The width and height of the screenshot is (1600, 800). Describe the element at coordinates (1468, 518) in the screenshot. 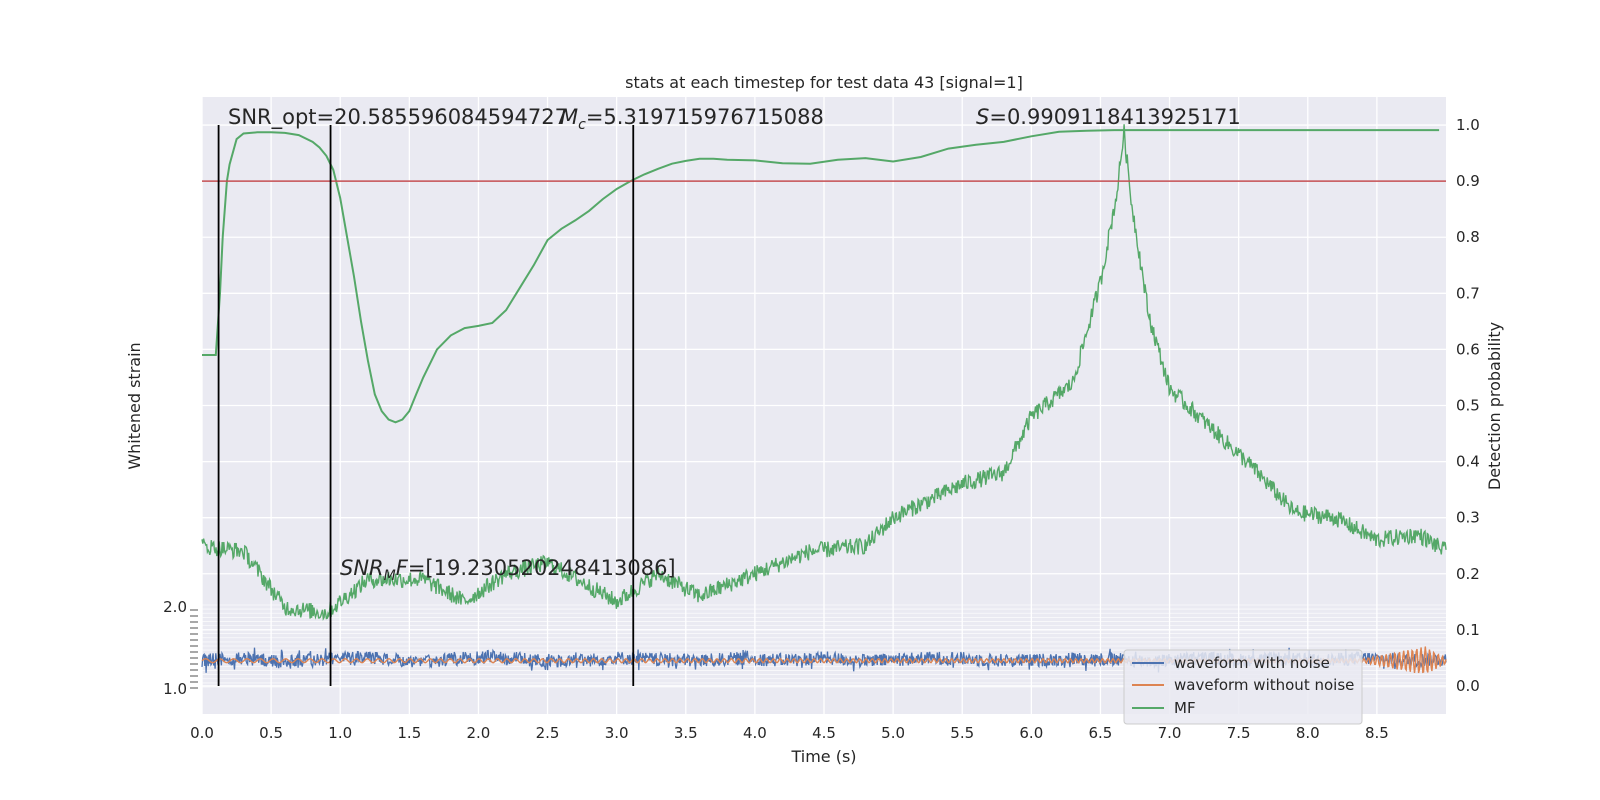

I see `y-right-tick-label: 0.3` at that location.